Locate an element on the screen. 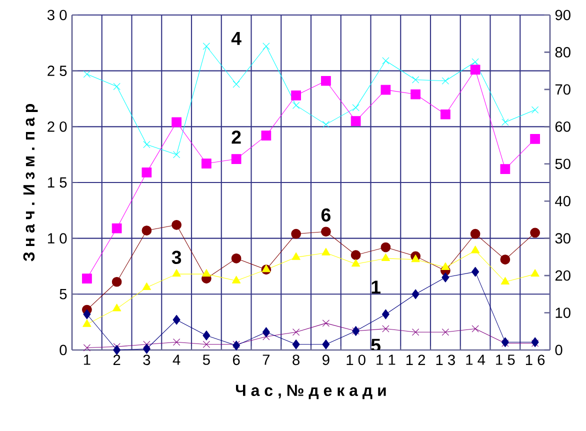 The height and width of the screenshot is (431, 586). x-tick-label: 1 0 is located at coordinates (356, 360).